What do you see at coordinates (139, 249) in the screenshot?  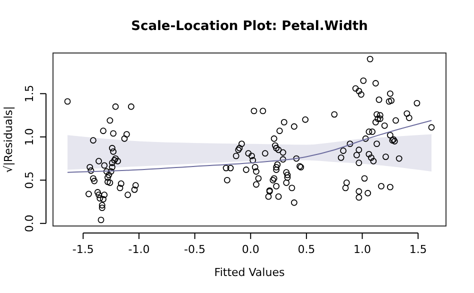 I see `x-tick-label: -1.0` at bounding box center [139, 249].